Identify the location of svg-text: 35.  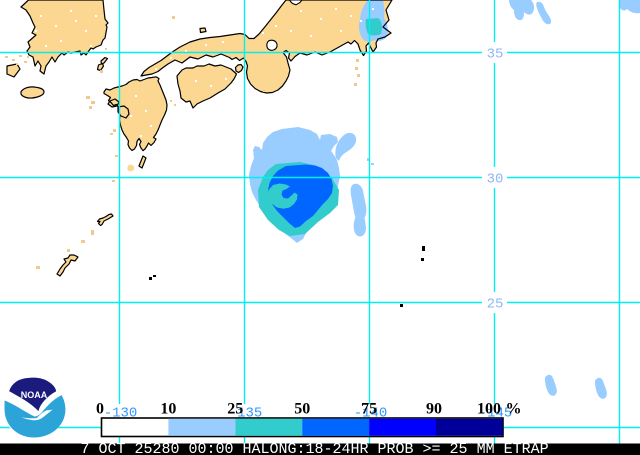
(495, 55).